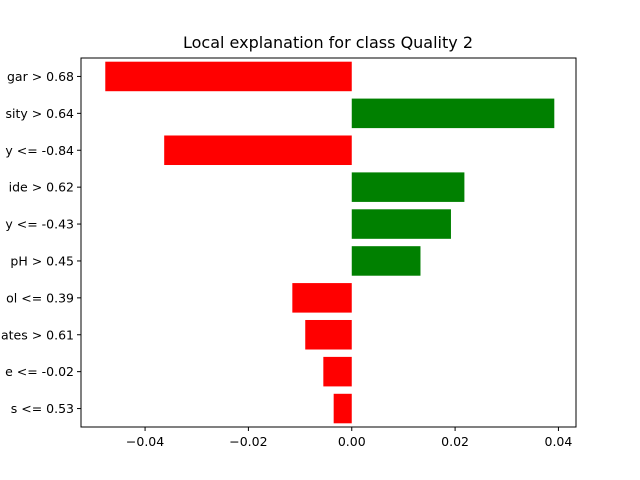 Image resolution: width=640 pixels, height=480 pixels. What do you see at coordinates (39, 371) in the screenshot?
I see `y-tick-label: e <= -0.02` at bounding box center [39, 371].